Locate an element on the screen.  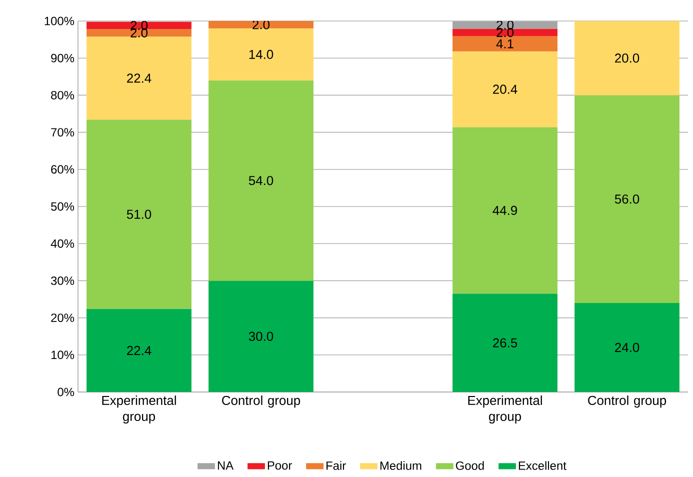
legend-label: NA is located at coordinates (226, 465).